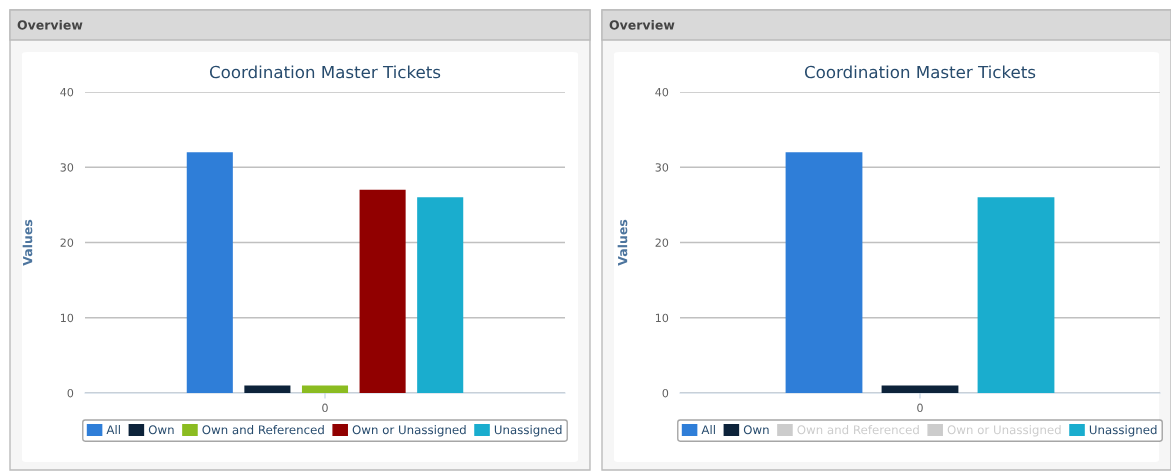 This screenshot has width=1171, height=472. I want to click on legend-label: Own and Referenced, so click(263, 430).